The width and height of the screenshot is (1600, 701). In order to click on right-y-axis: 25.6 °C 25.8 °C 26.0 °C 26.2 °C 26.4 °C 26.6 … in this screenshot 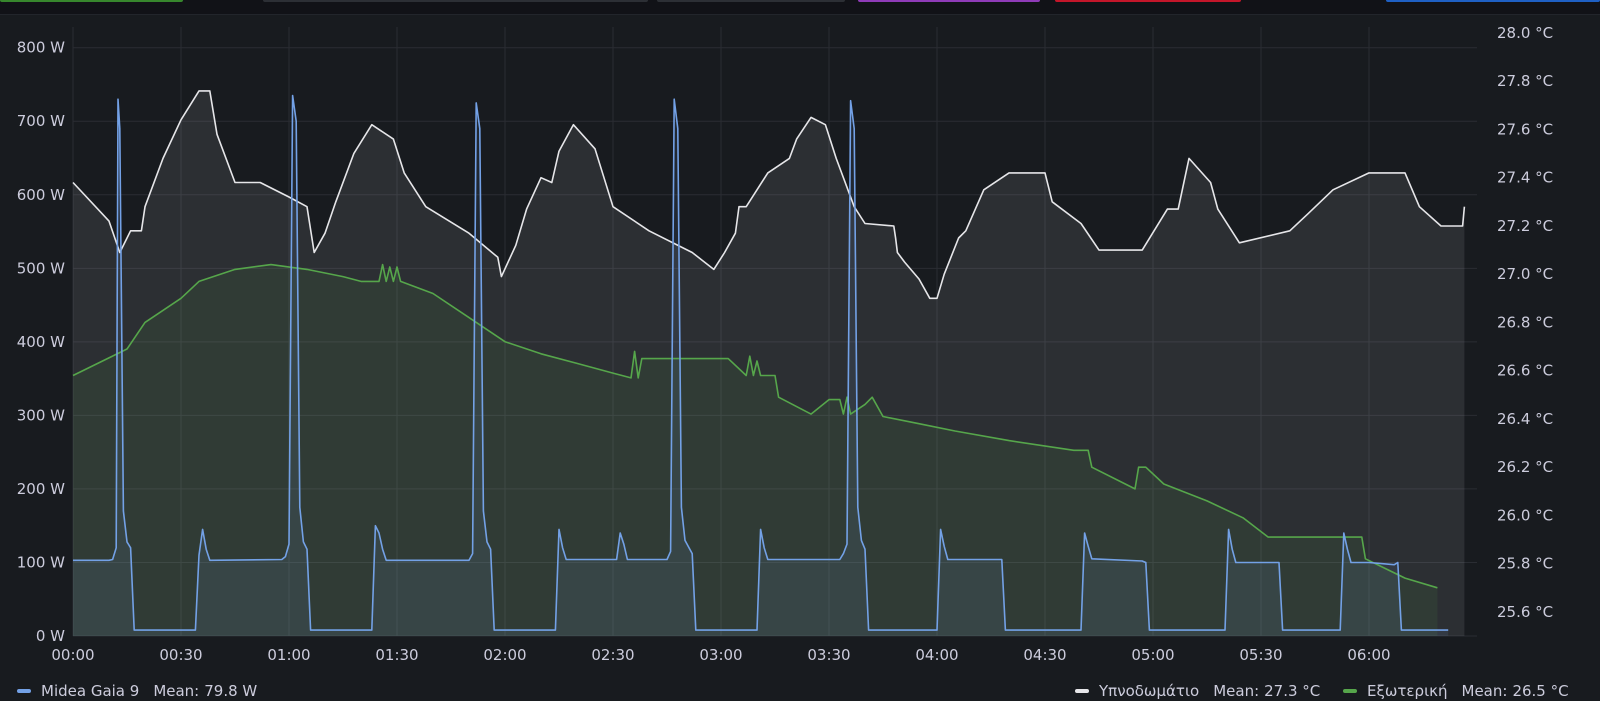, I will do `click(1525, 322)`.